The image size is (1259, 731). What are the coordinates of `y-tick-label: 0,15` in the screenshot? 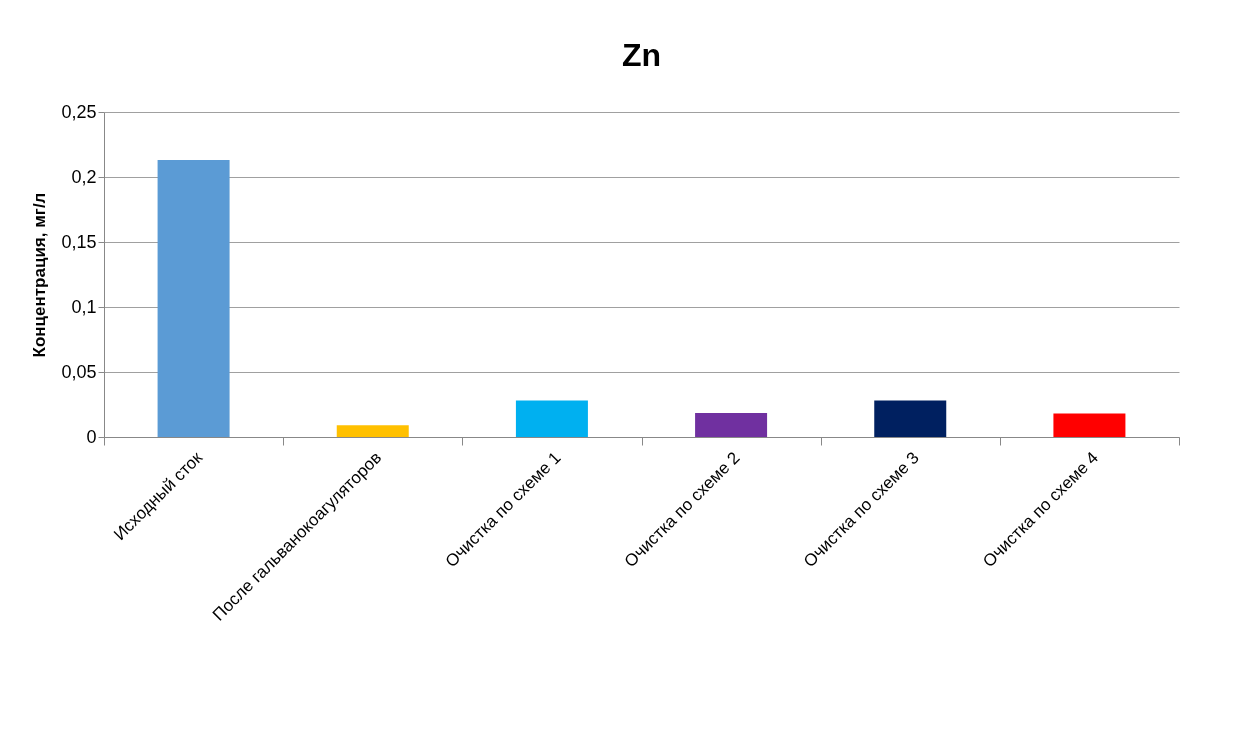 It's located at (79, 241).